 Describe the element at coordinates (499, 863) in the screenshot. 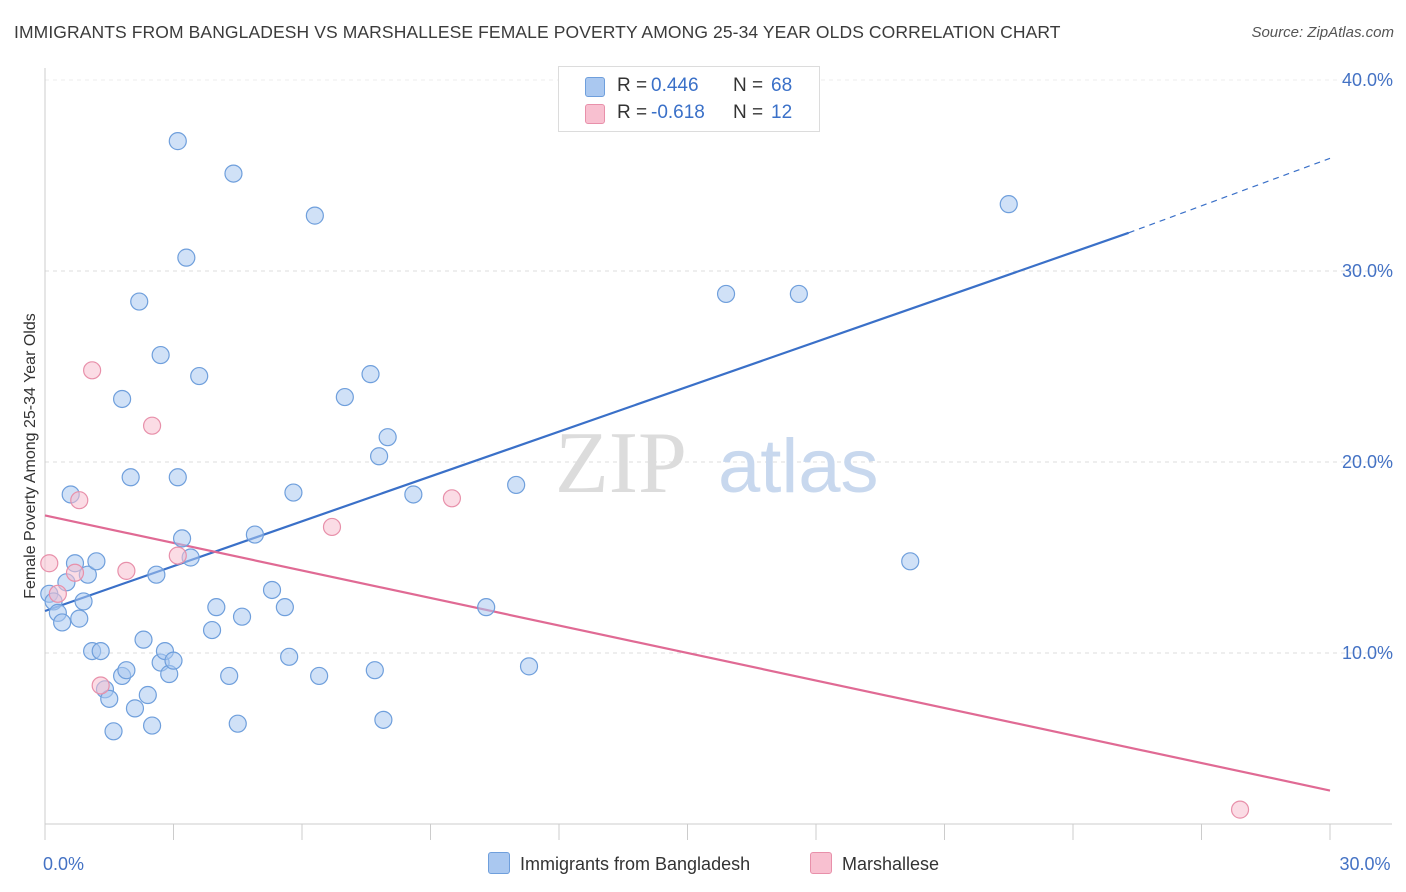

I see `bottom-legend-swatch-bangladesh` at that location.